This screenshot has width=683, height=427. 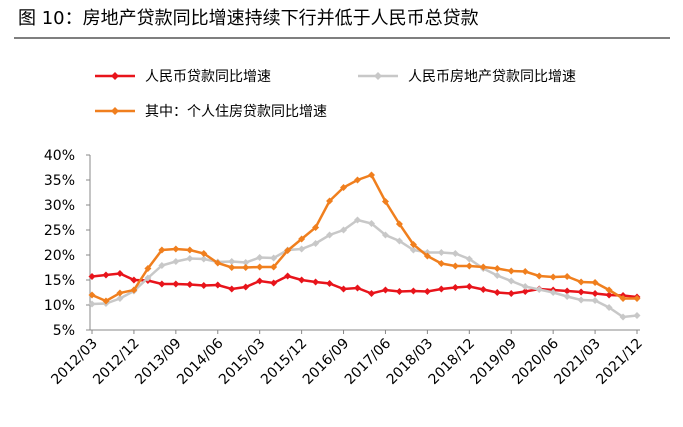 What do you see at coordinates (208, 77) in the screenshot?
I see `legend-label: 人民币贷款同比增速` at bounding box center [208, 77].